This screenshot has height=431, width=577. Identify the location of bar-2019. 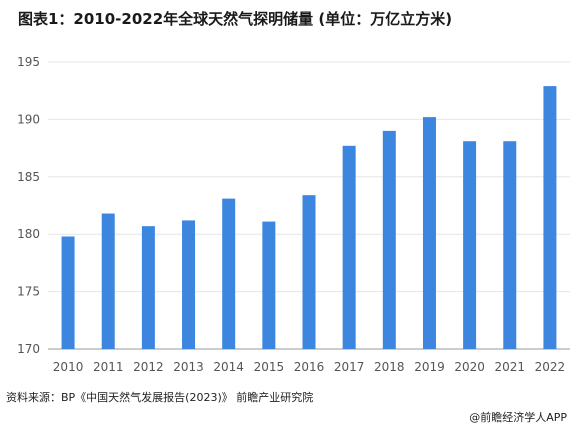
(429, 233).